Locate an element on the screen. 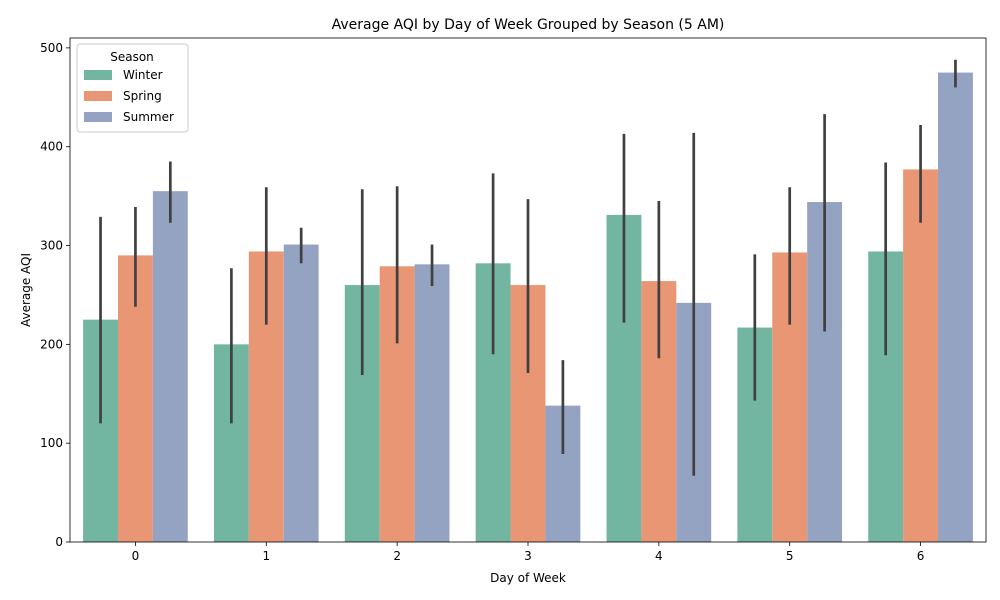 The image size is (1000, 600). x-tick-label: 2 is located at coordinates (397, 556).